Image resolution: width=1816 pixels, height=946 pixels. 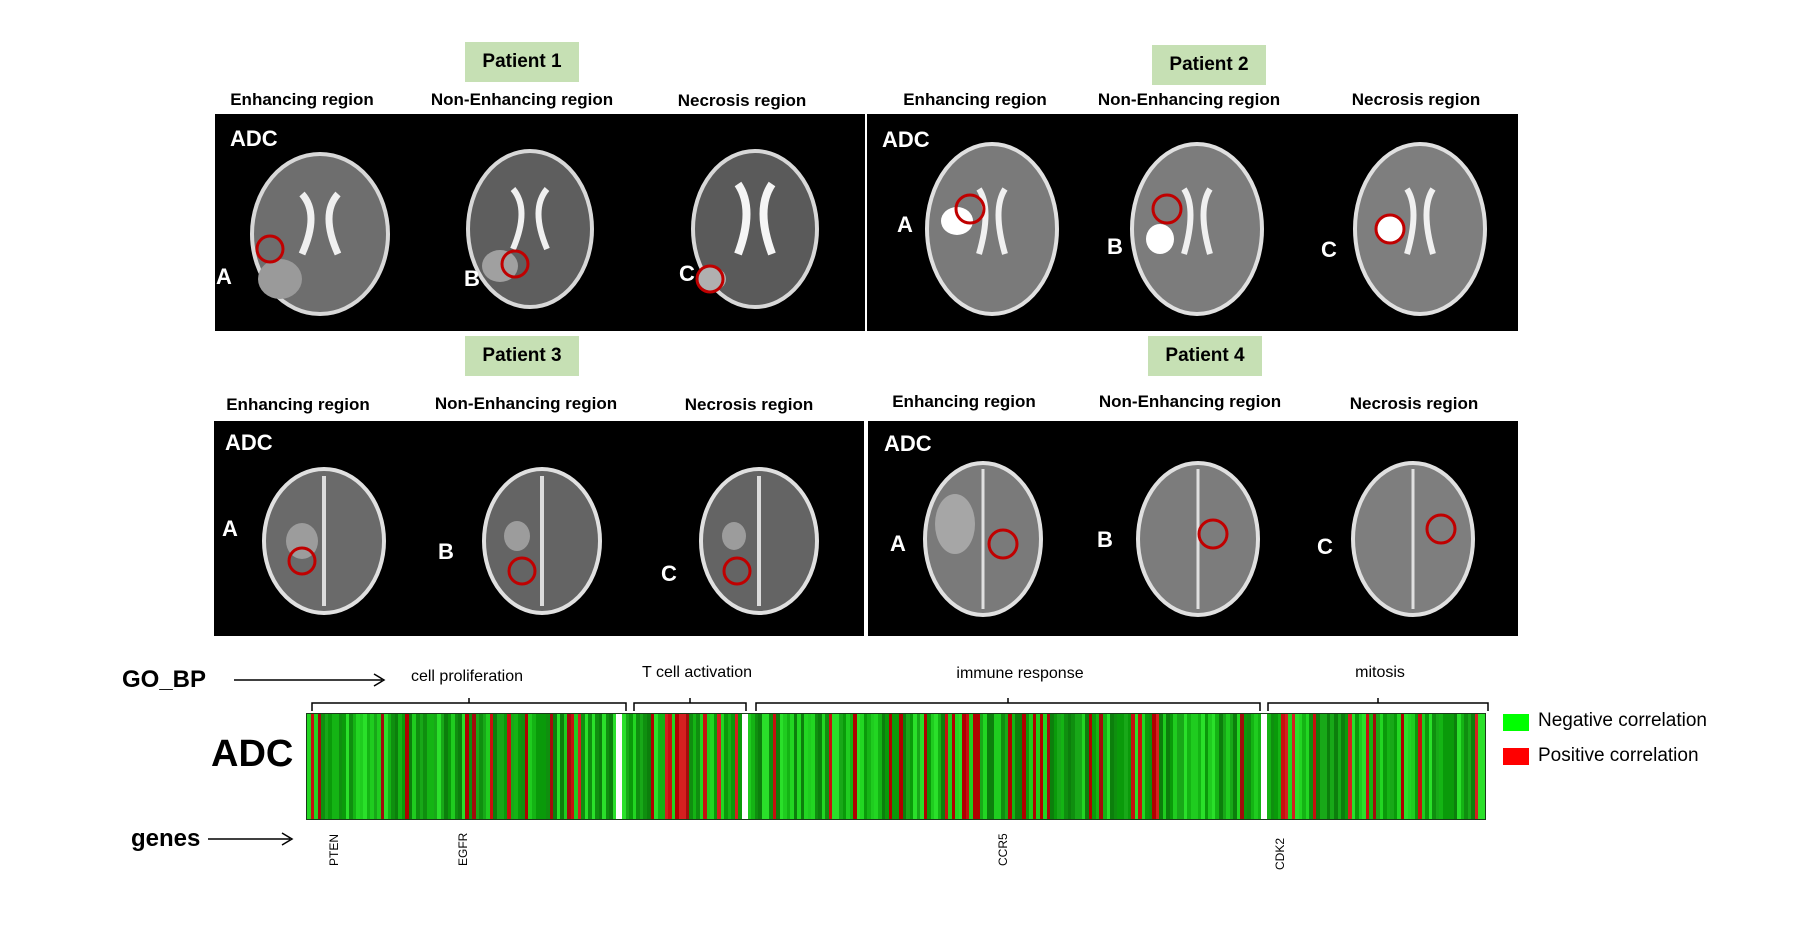 What do you see at coordinates (742, 100) in the screenshot?
I see `p1-region-label-c: Necrosis region` at bounding box center [742, 100].